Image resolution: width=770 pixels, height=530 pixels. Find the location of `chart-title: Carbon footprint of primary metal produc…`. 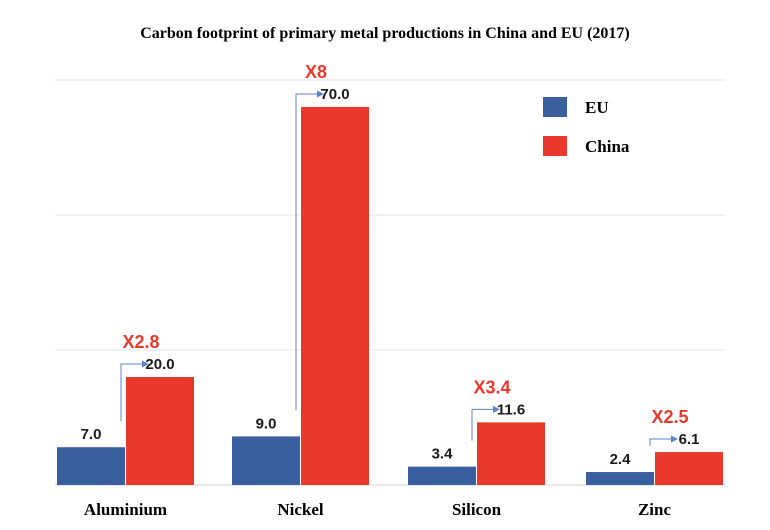

chart-title: Carbon footprint of primary metal produc… is located at coordinates (385, 33).